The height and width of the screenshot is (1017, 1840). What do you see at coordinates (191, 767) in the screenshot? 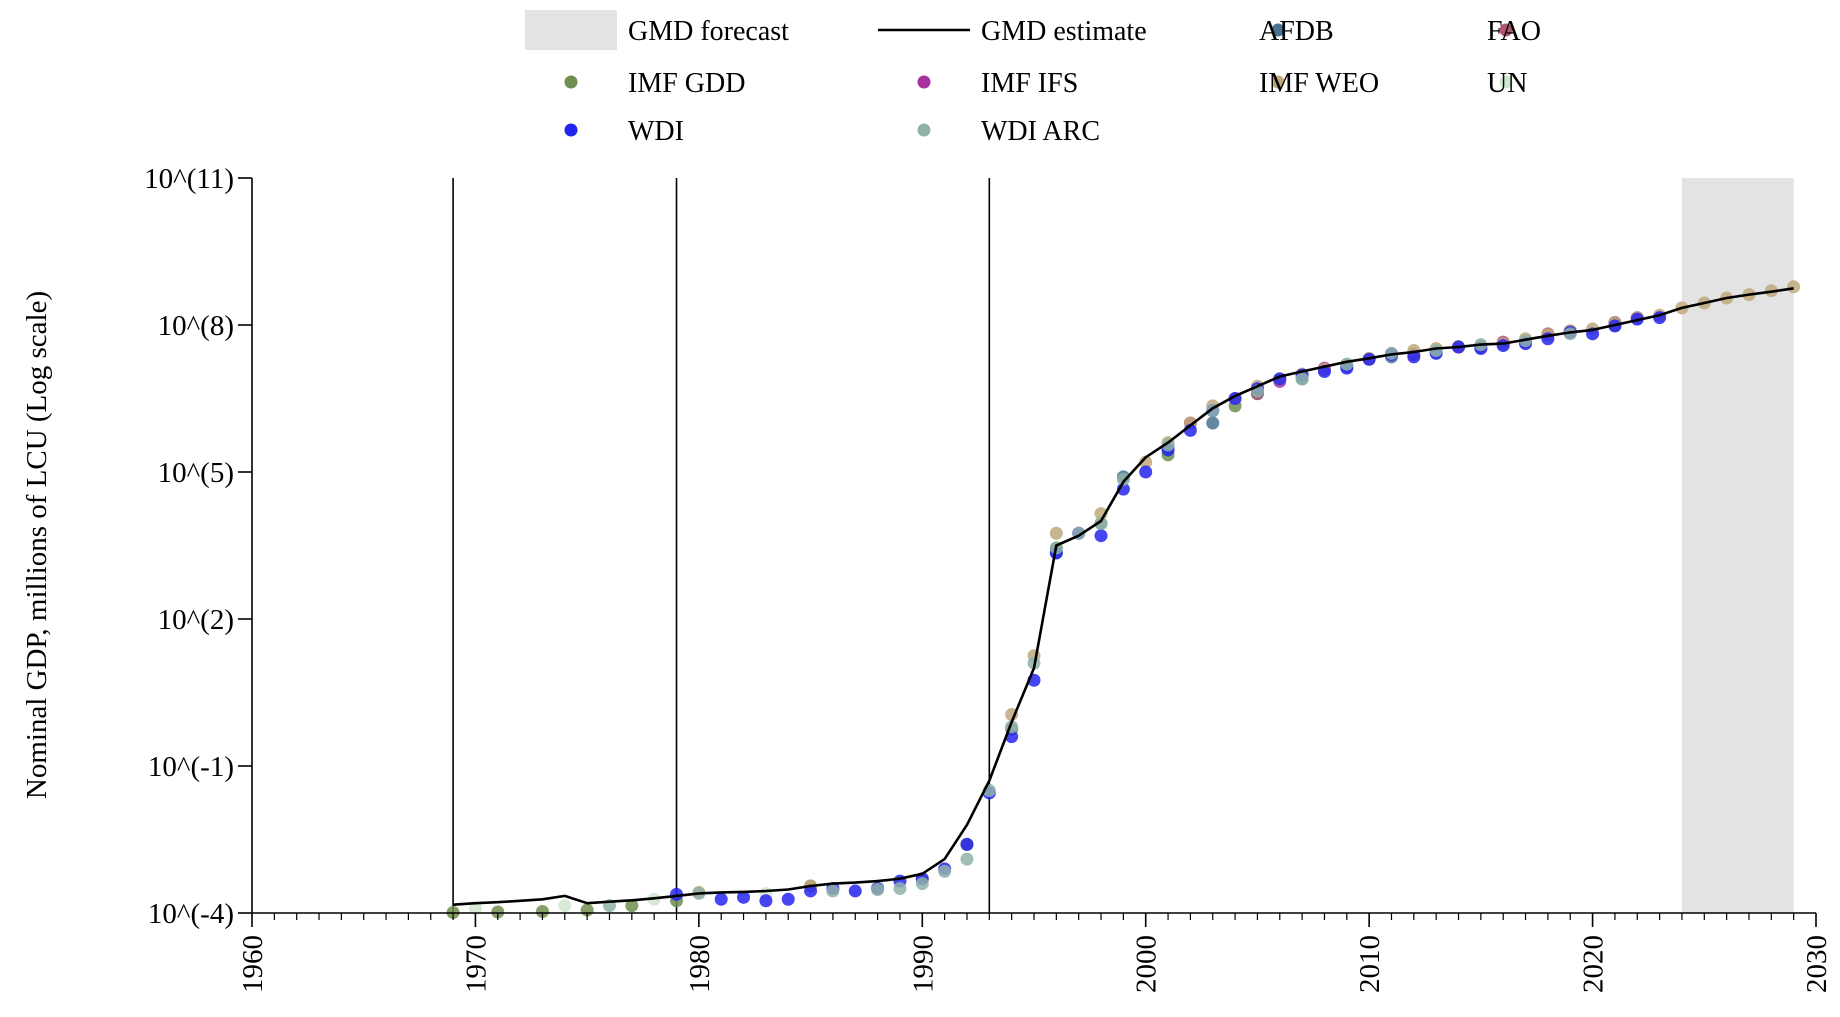
I see `y-tick-label: 10^(-1)` at bounding box center [191, 767].